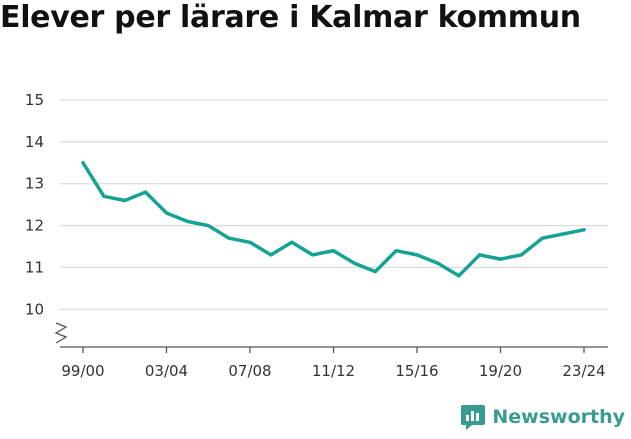 The image size is (631, 439). I want to click on data-point-04/05, so click(187, 221).